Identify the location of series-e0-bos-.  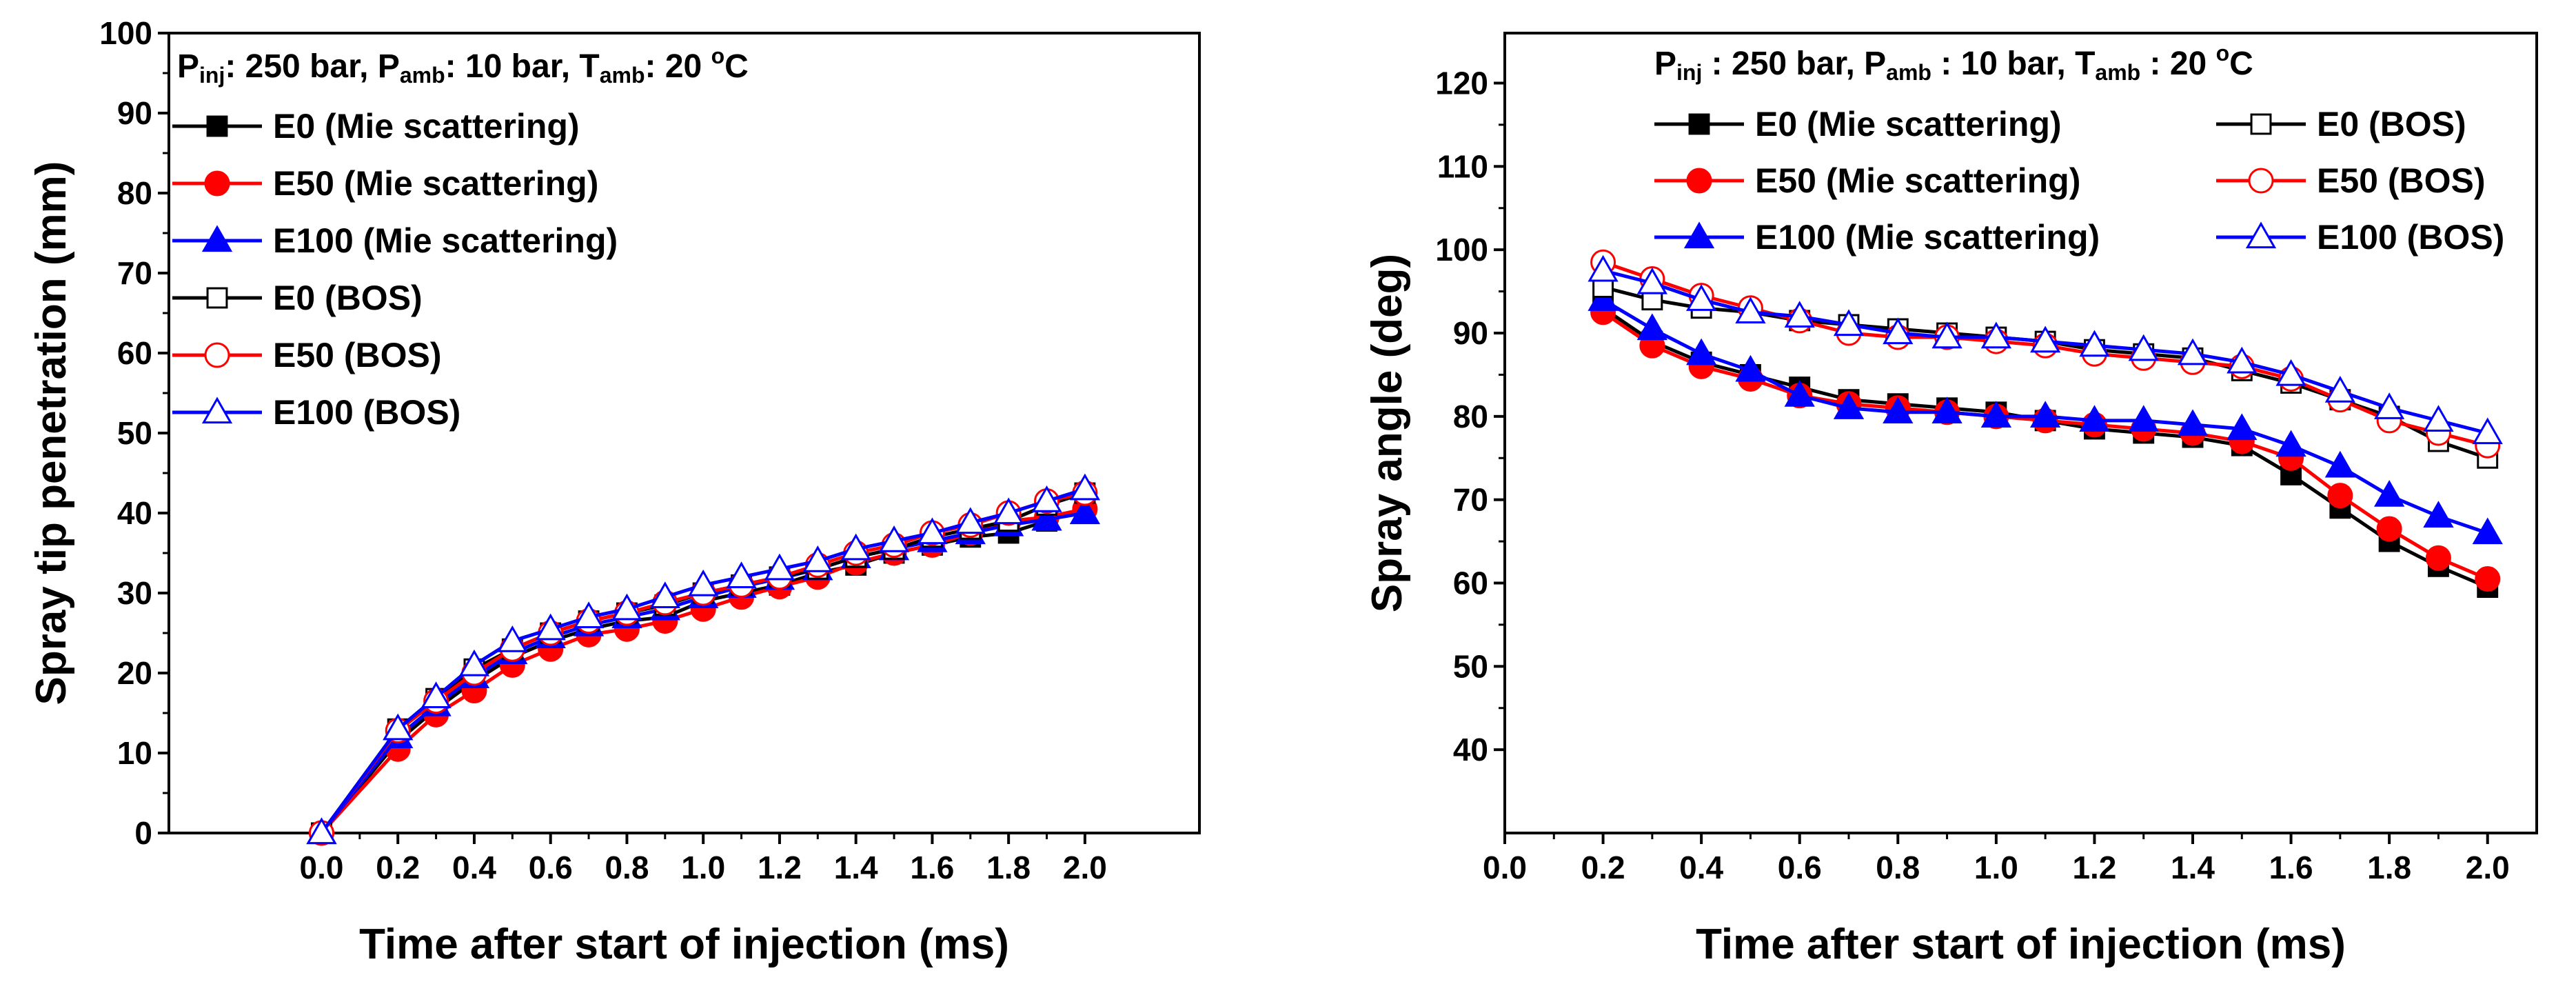
(703, 663).